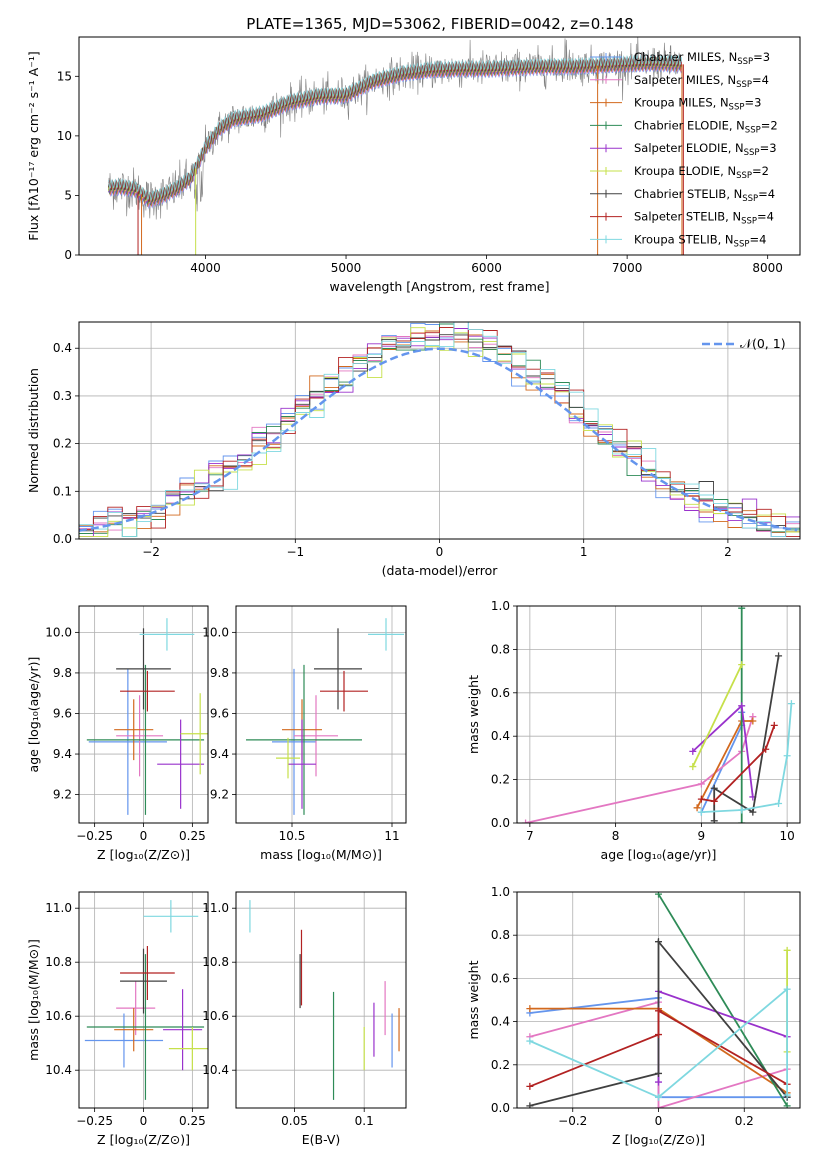  Describe the element at coordinates (684, 239) in the screenshot. I see `legend-label-main: Kroupa STELIB, N` at that location.